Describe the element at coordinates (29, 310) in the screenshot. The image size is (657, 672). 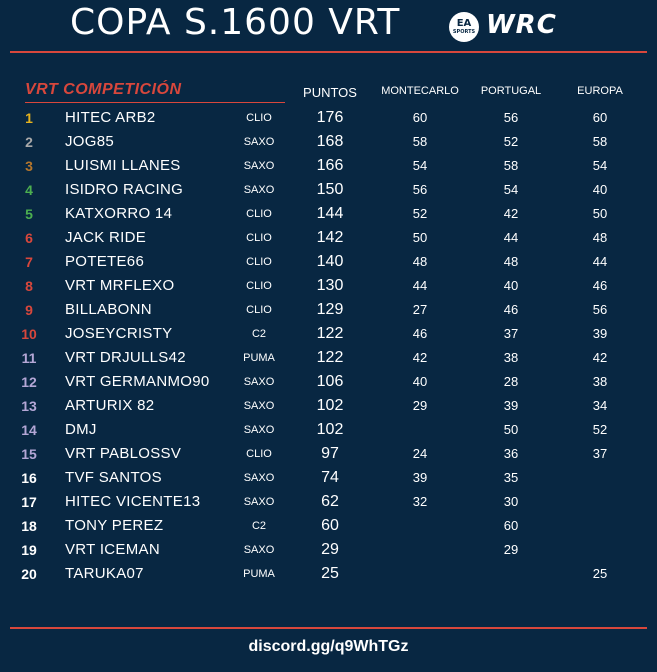
I see `position: 9` at that location.